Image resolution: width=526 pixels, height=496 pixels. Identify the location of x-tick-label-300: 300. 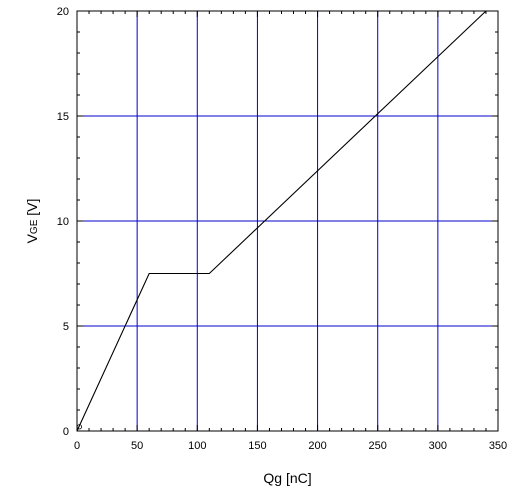
(438, 446).